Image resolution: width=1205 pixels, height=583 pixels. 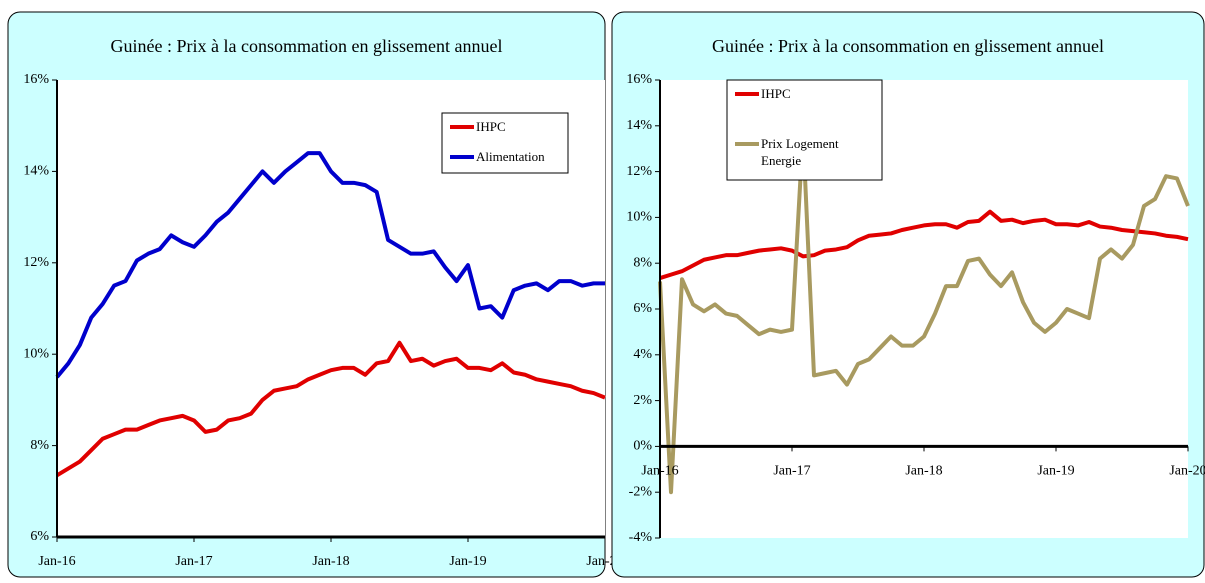 What do you see at coordinates (642, 354) in the screenshot?
I see `y-tick-label: 4%` at bounding box center [642, 354].